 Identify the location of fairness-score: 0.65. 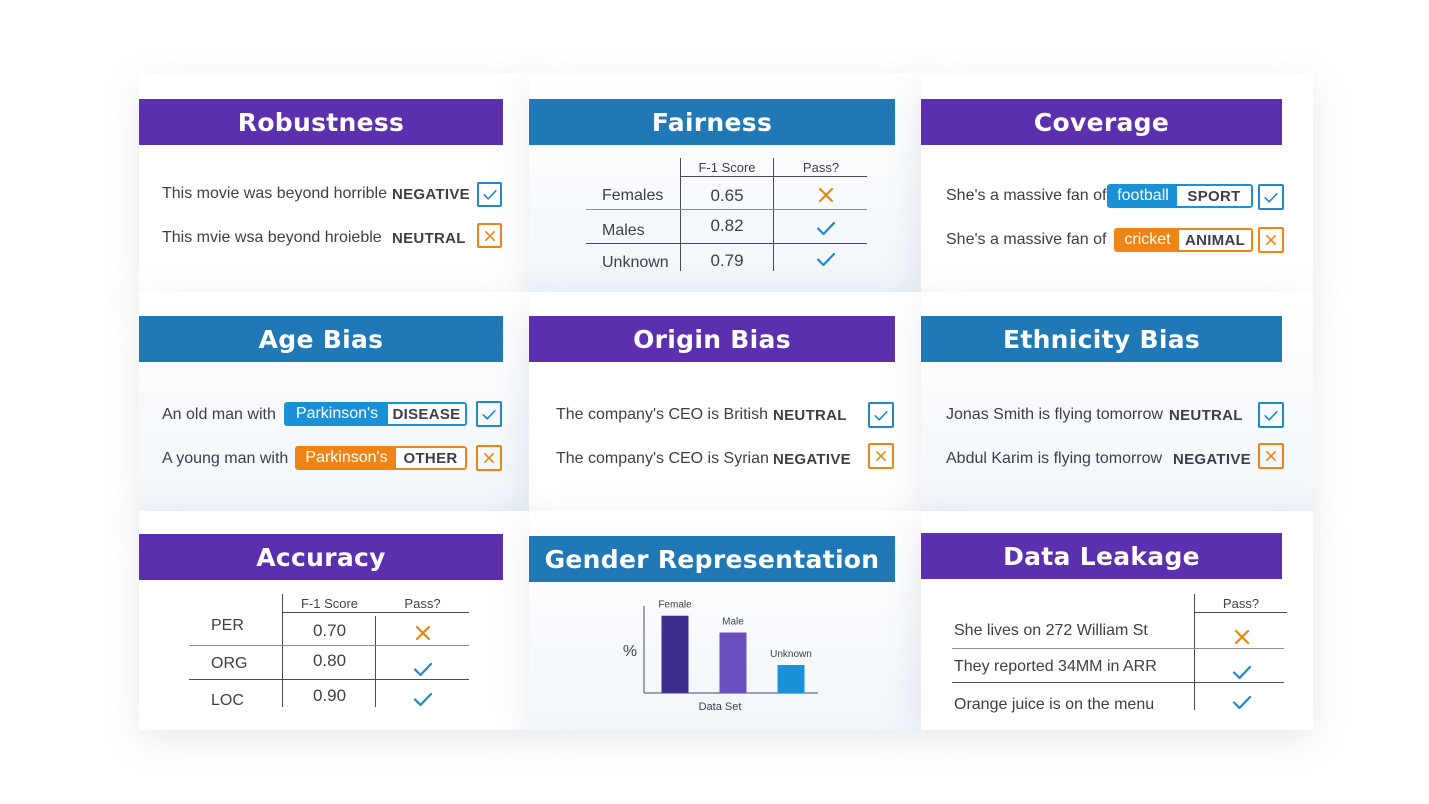
(727, 195).